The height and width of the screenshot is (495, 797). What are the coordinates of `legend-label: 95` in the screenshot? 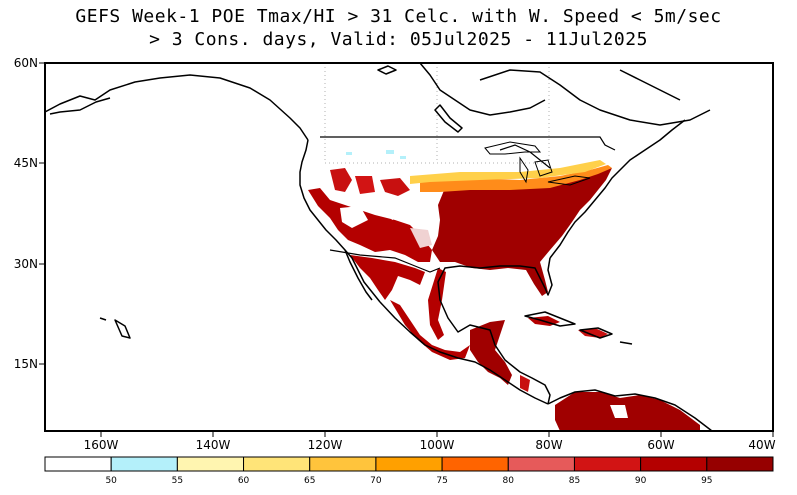 It's located at (706, 481).